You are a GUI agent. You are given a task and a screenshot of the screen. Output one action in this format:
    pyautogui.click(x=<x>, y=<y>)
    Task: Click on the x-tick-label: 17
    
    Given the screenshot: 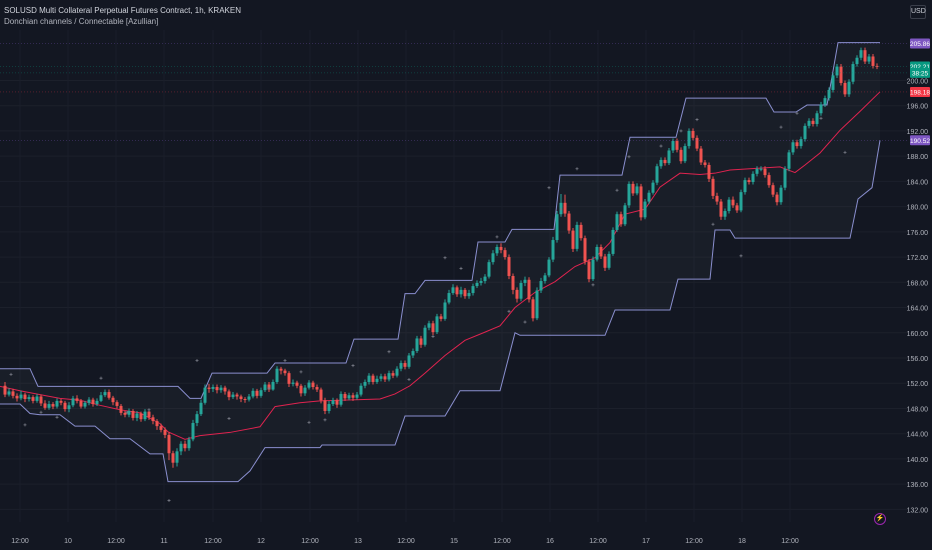 What is the action you would take?
    pyautogui.click(x=646, y=541)
    